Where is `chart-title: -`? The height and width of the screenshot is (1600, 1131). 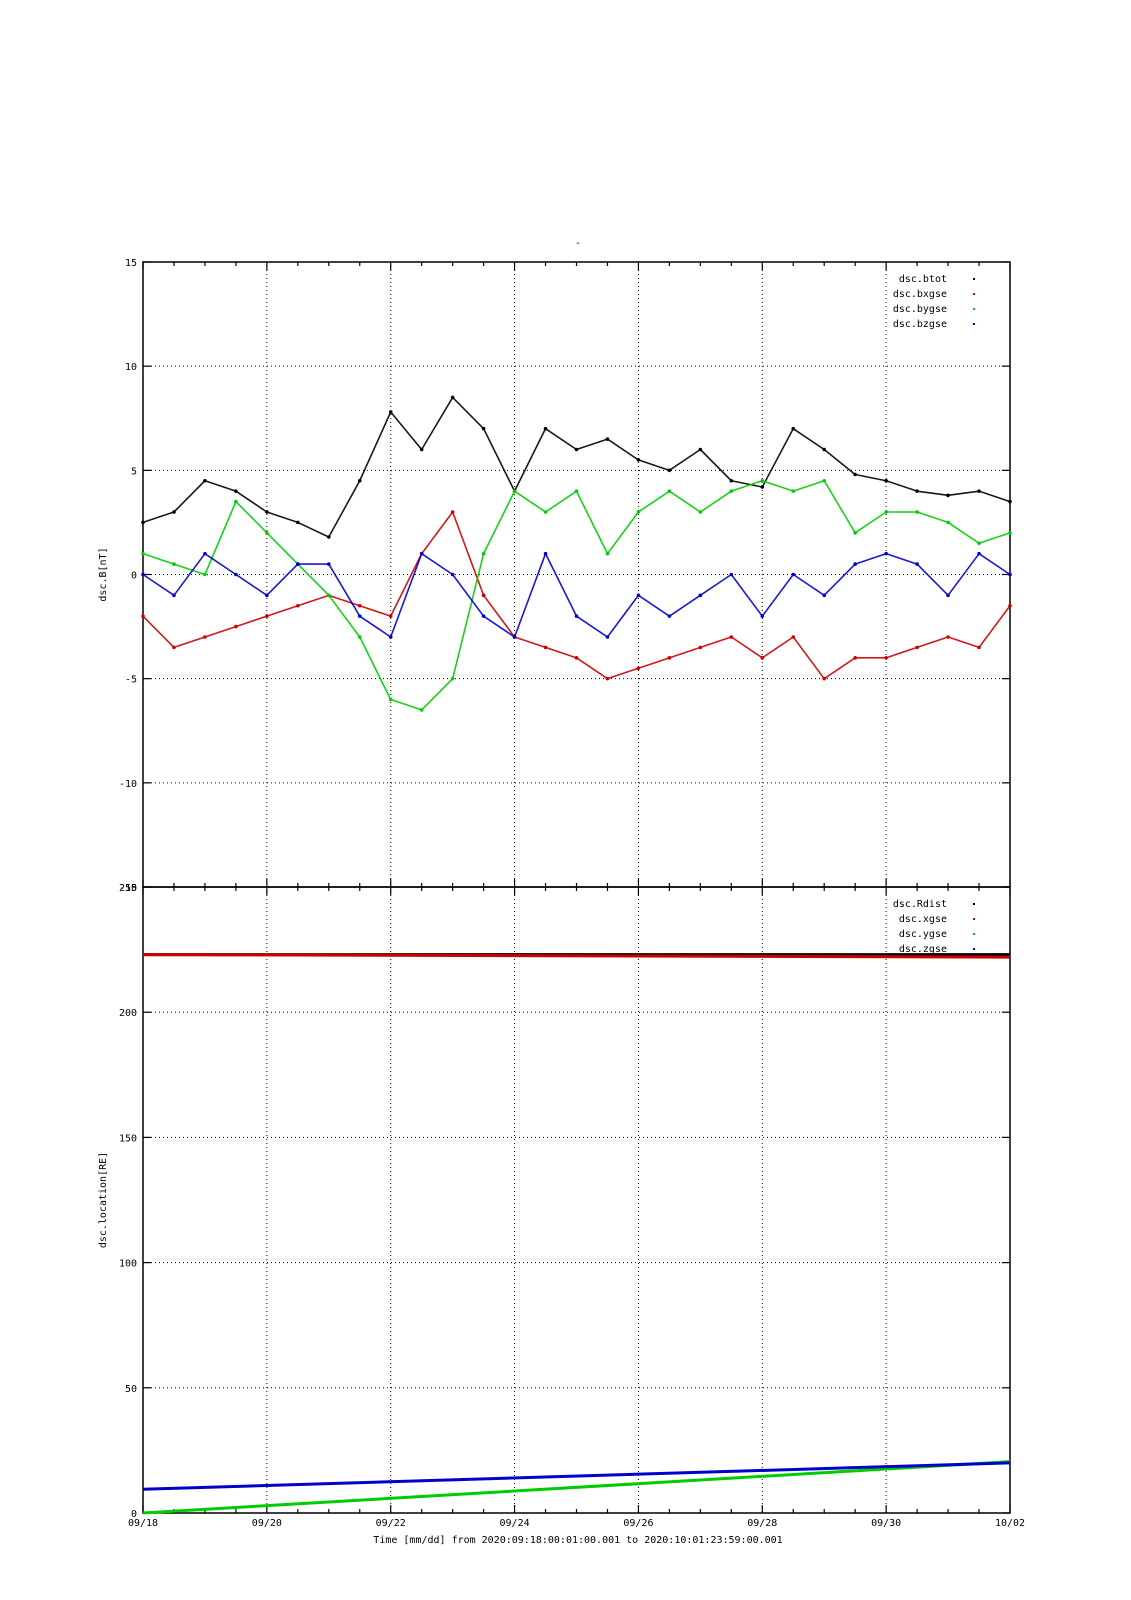
chart-title: - is located at coordinates (578, 243).